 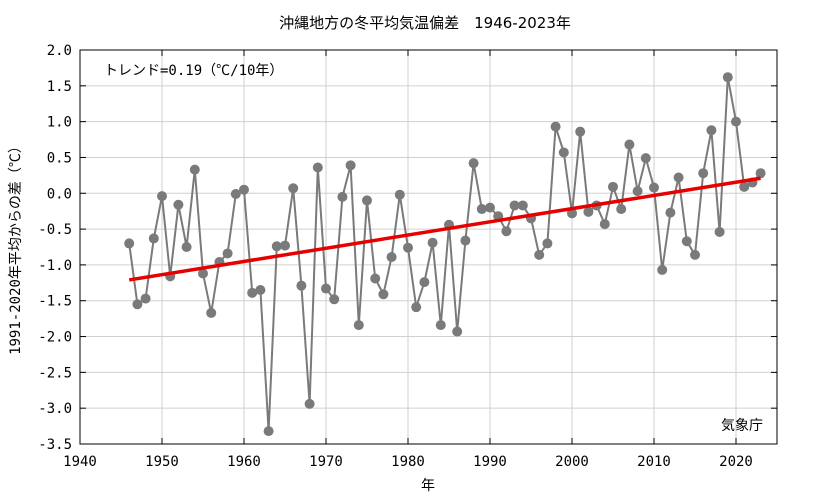 What do you see at coordinates (736, 462) in the screenshot?
I see `x-tick-label: 2020` at bounding box center [736, 462].